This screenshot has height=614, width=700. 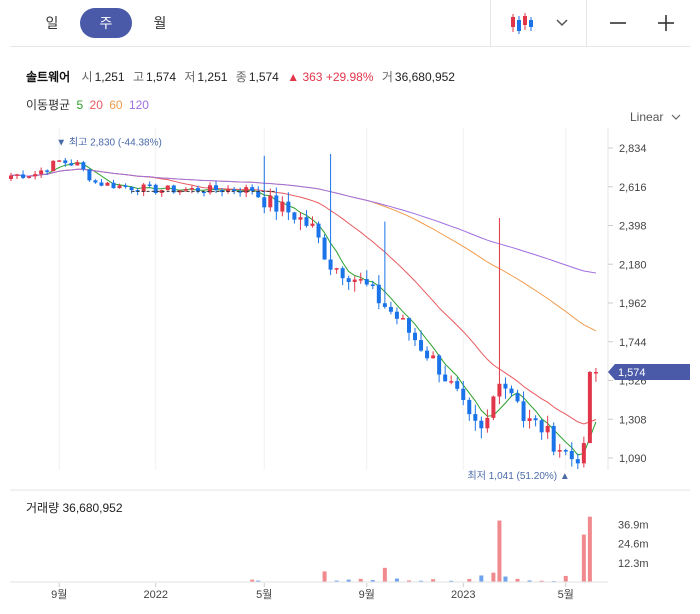 I want to click on ma-legend-title: 이동평균, so click(x=48, y=105).